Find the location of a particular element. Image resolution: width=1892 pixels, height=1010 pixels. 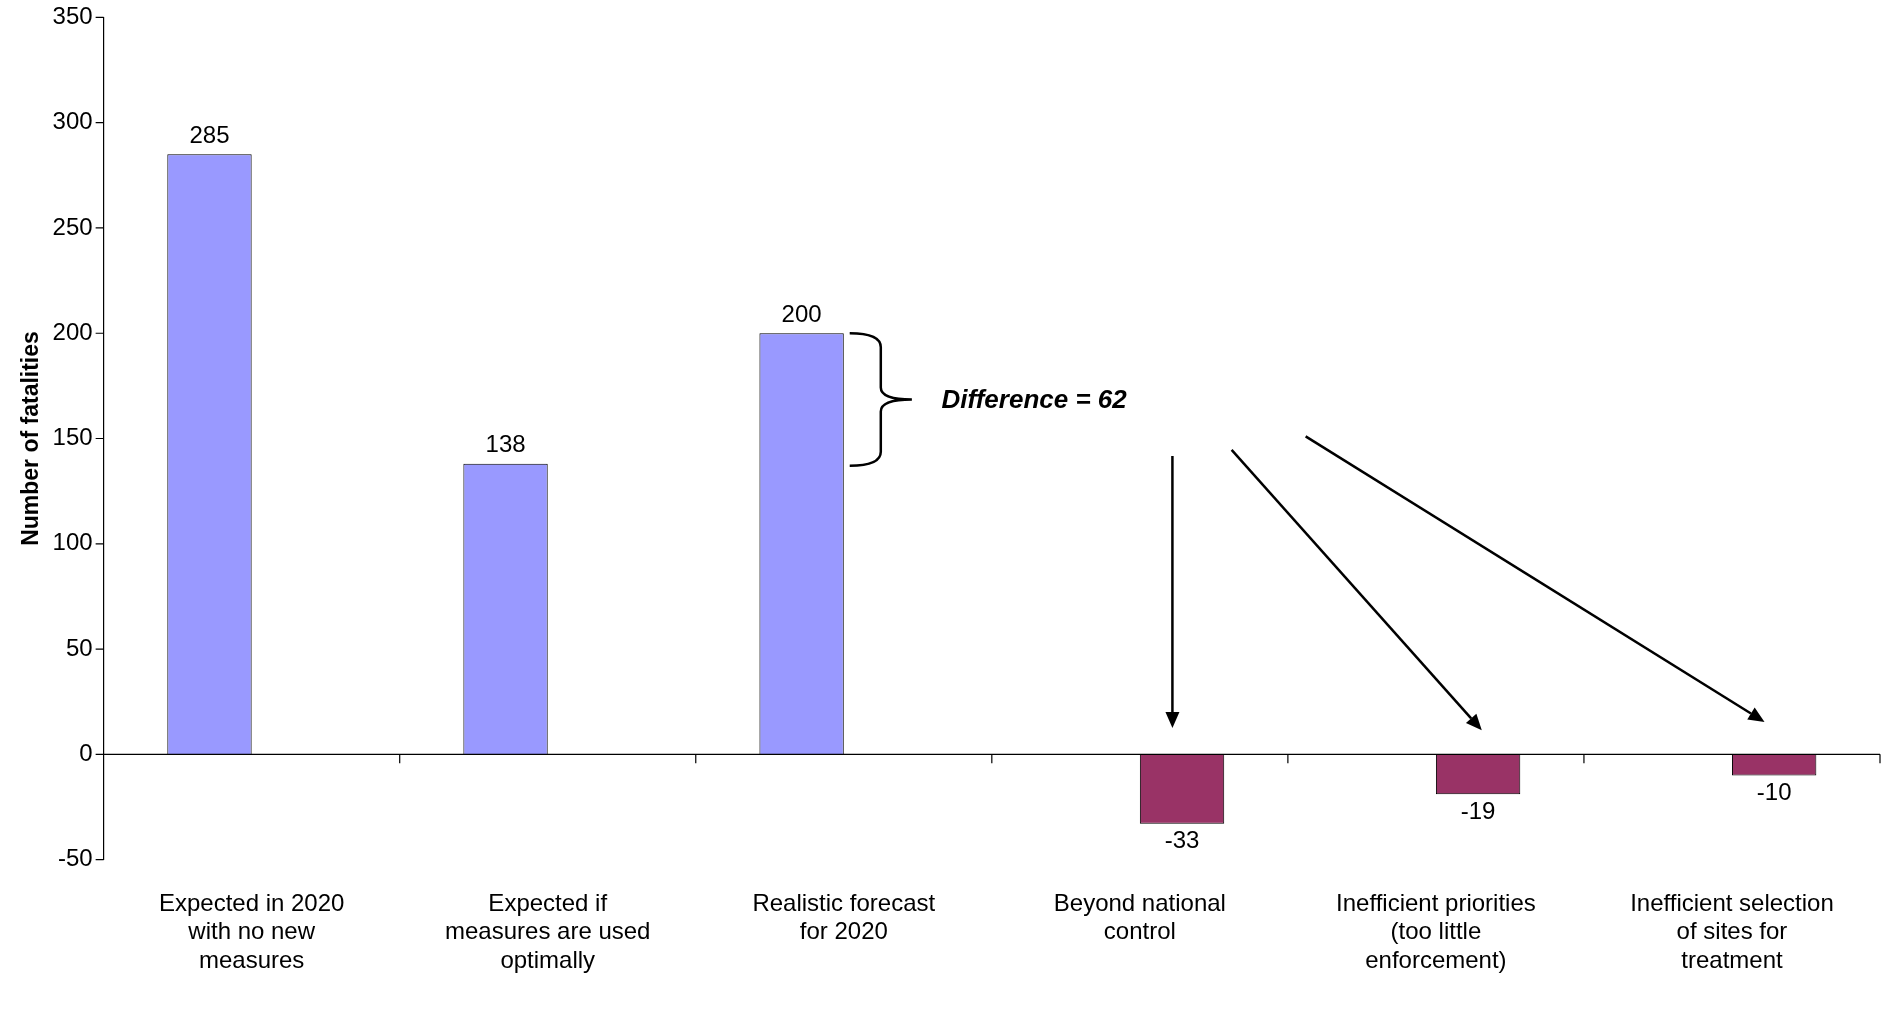

x-tick-label: Inefficient selection of sites for treatment is located at coordinates (1732, 931).